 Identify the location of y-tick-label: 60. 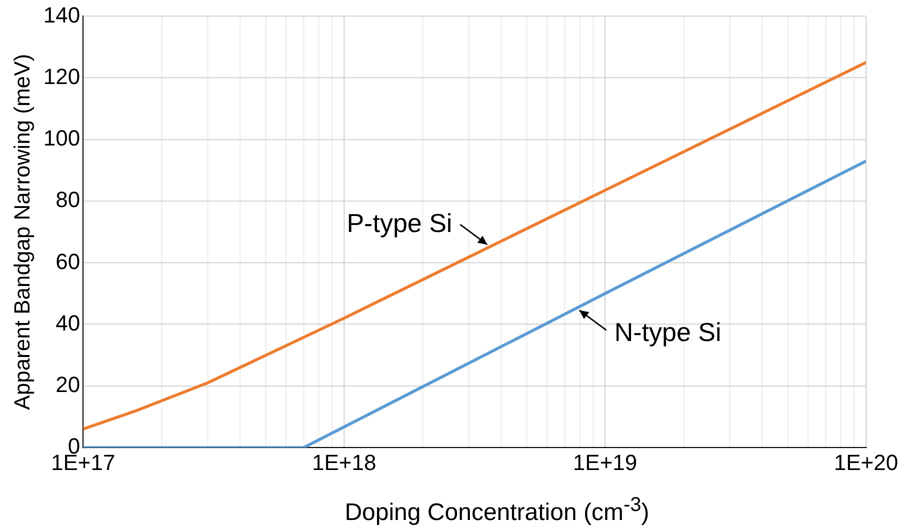
(68, 261).